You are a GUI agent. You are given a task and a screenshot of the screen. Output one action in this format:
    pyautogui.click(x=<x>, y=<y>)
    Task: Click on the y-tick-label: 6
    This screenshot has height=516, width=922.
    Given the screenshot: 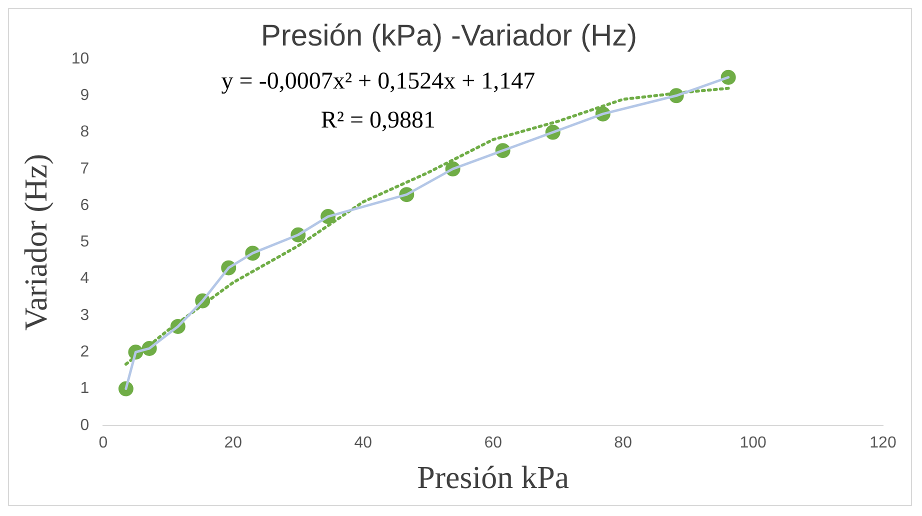 What is the action you would take?
    pyautogui.click(x=85, y=205)
    